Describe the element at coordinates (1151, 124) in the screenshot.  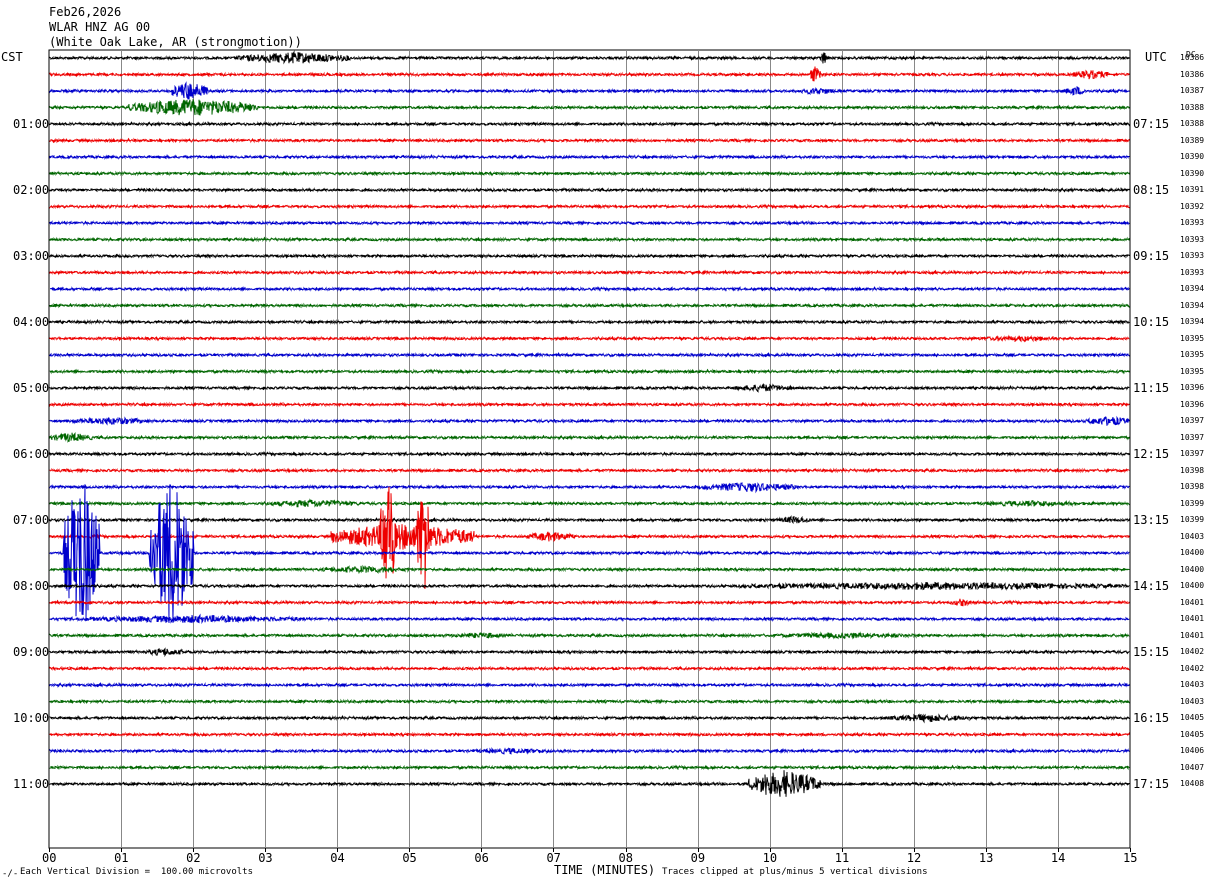
I see `hour-label-right: 07:15` at that location.